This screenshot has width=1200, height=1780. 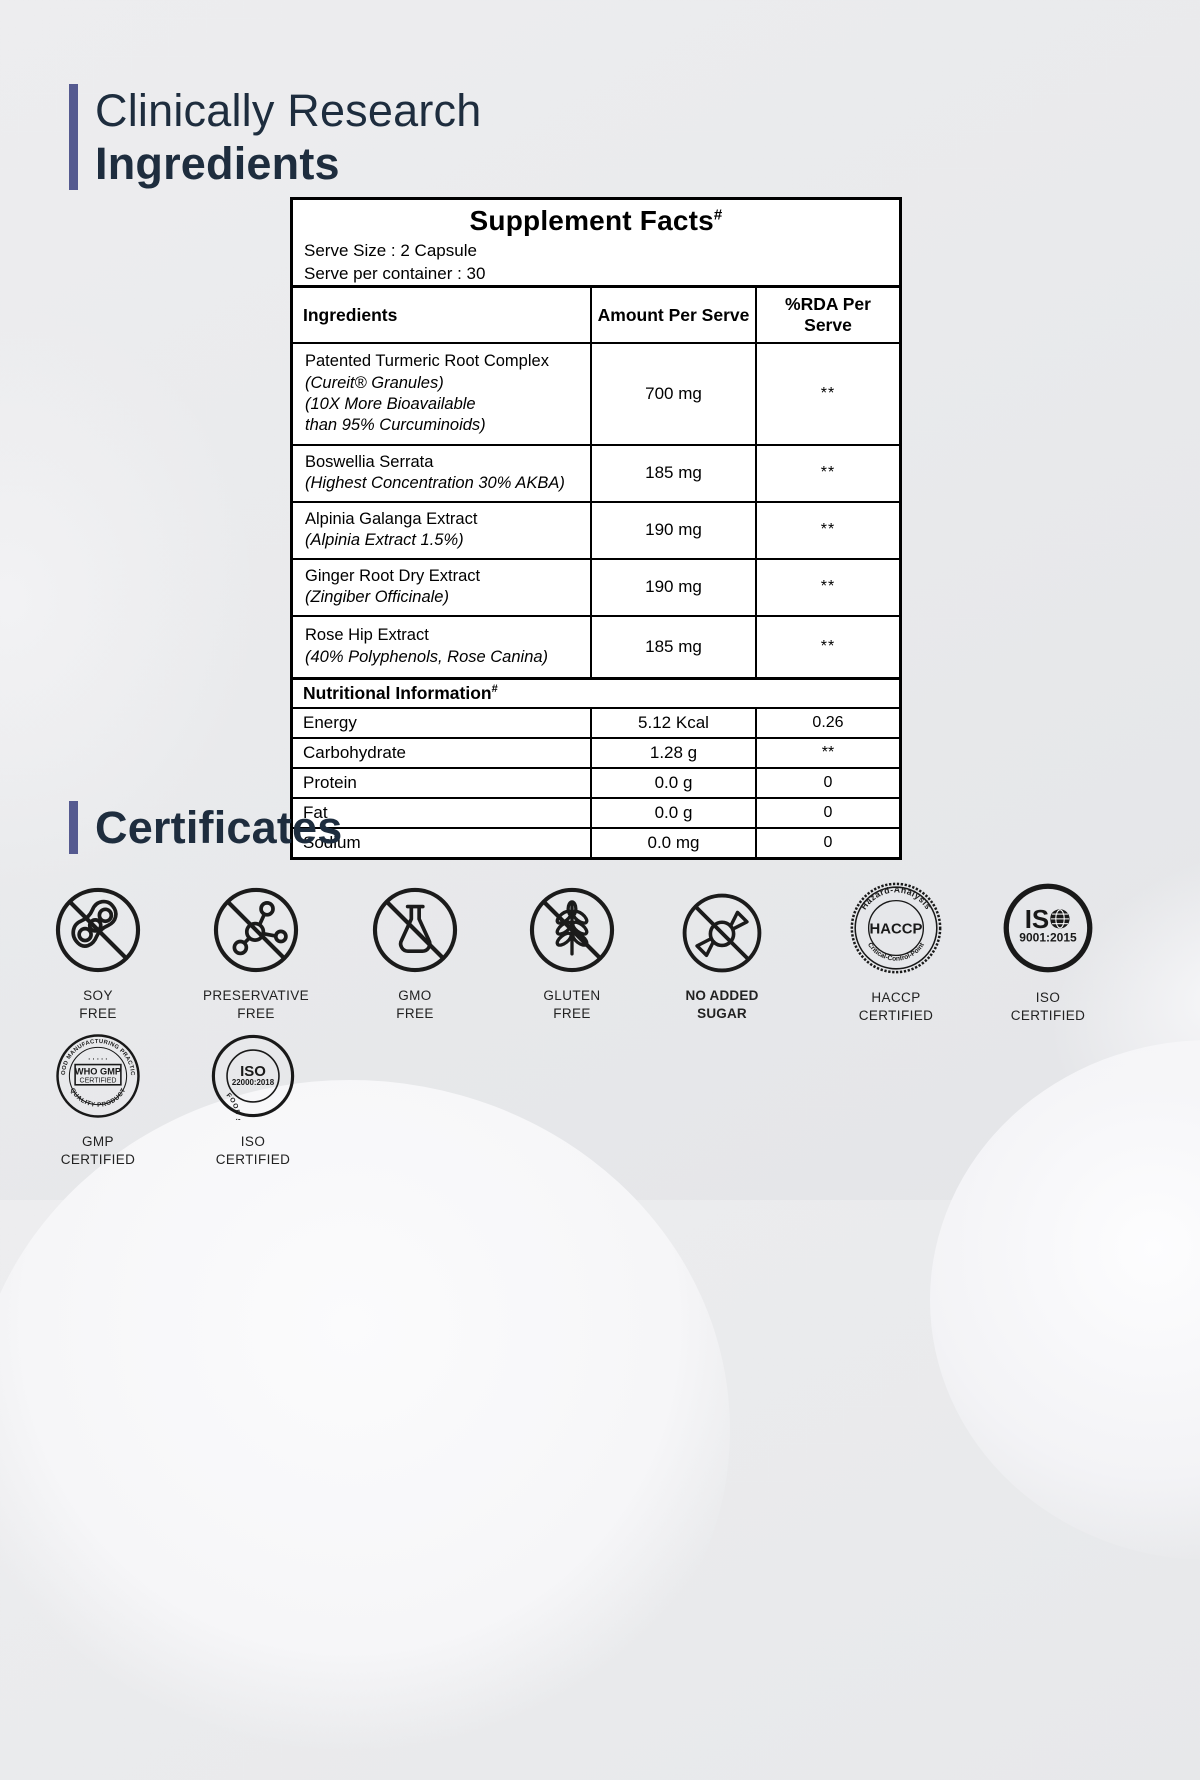 What do you see at coordinates (256, 930) in the screenshot?
I see `preservative-free-icon` at bounding box center [256, 930].